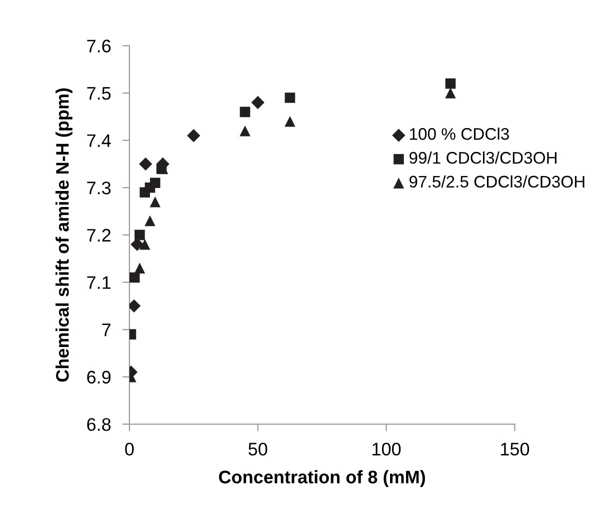 The height and width of the screenshot is (508, 602). Describe the element at coordinates (258, 449) in the screenshot. I see `x-tick-label: 50` at that location.